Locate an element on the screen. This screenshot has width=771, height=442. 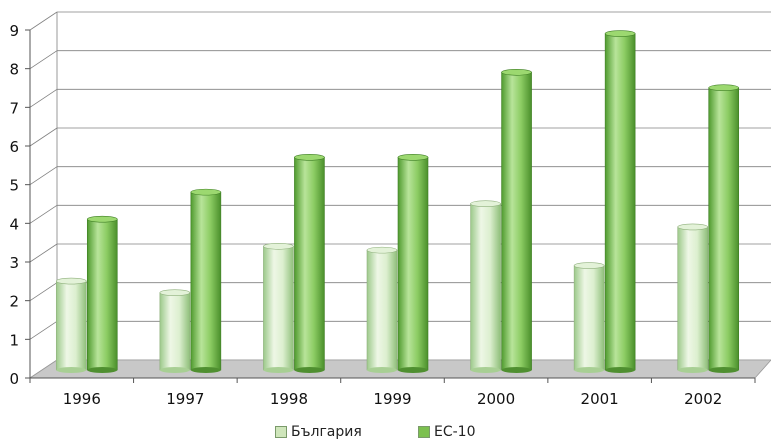
y-tick-label: 3 is located at coordinates (14, 263).